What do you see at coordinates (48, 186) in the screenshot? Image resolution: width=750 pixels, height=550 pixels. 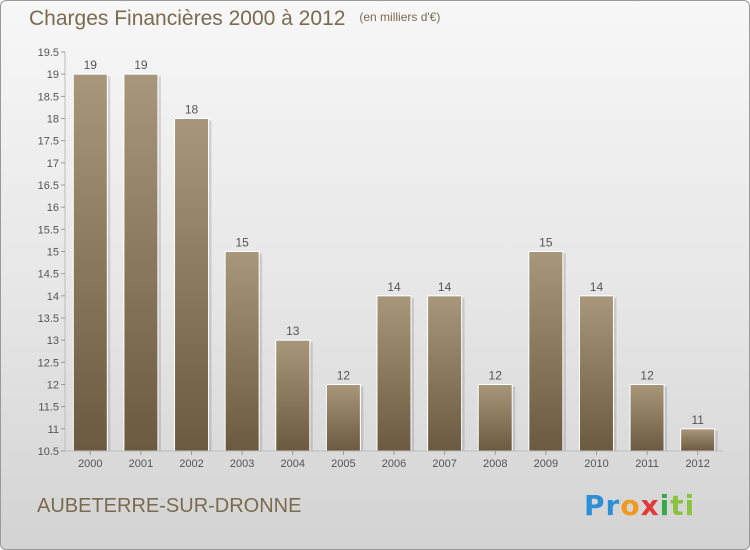 I see `y-tick-label: 16.5` at bounding box center [48, 186].